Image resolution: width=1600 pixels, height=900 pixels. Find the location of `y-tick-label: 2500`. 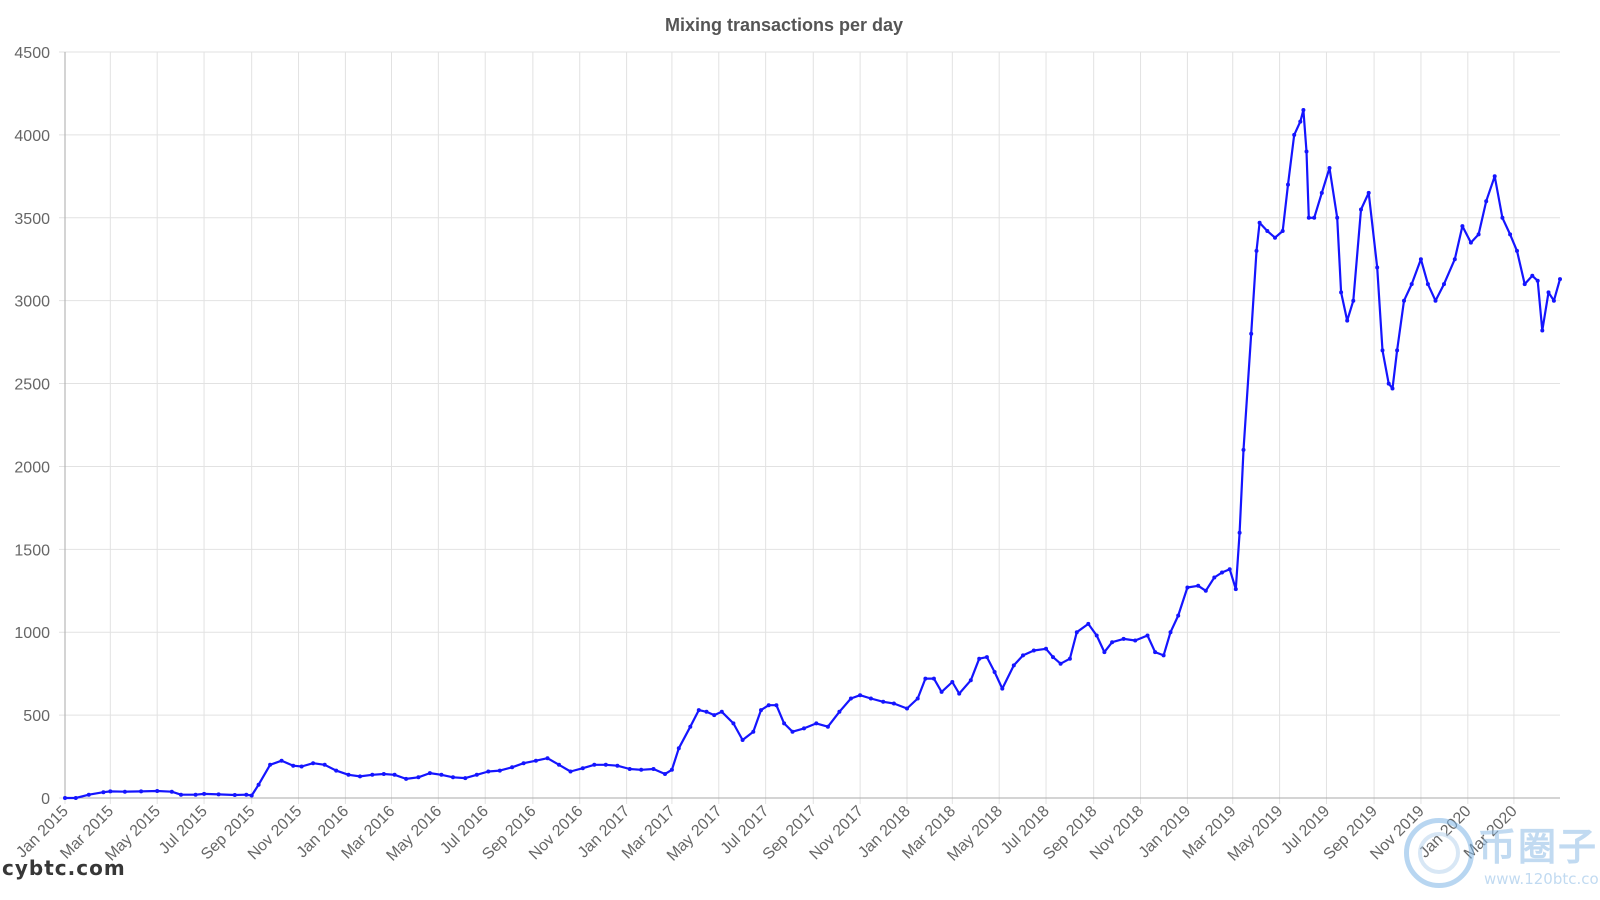

y-tick-label: 2500 is located at coordinates (32, 385).